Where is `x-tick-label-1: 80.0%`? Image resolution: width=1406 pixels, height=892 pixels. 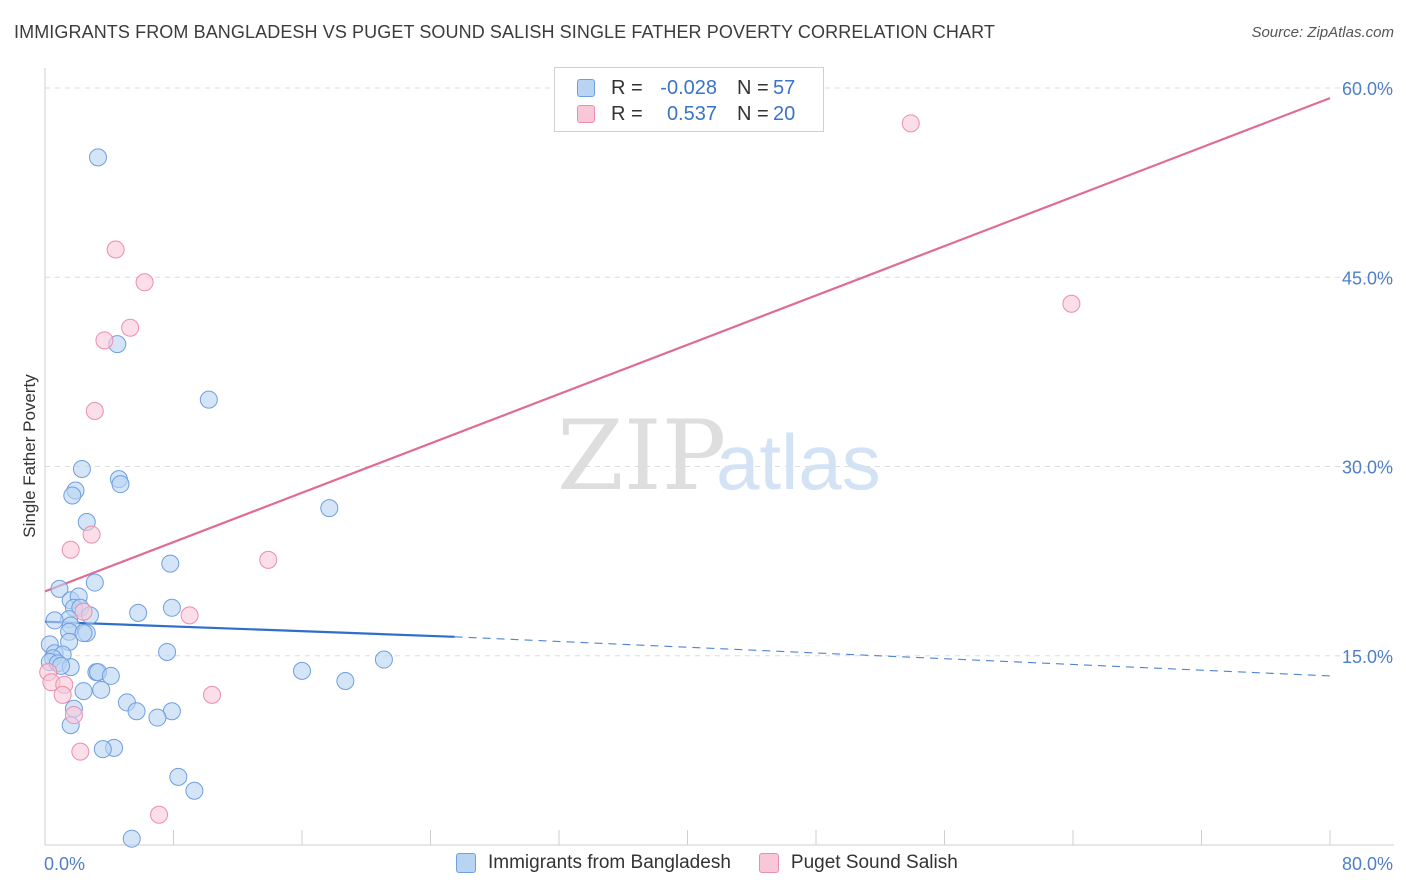
x-tick-label-1: 80.0% is located at coordinates (1367, 864).